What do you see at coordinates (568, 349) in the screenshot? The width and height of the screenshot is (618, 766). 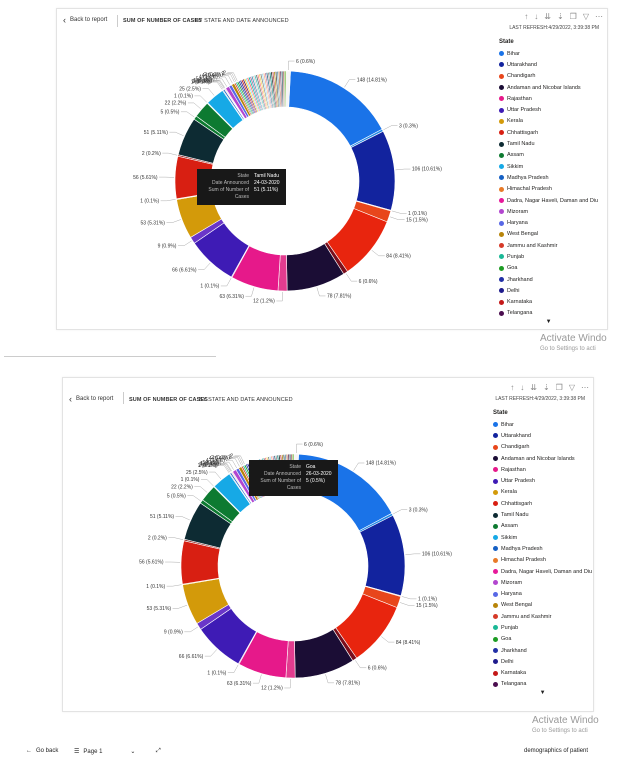 I see `activate-windows-subtext: Go to Settings to acti` at bounding box center [568, 349].